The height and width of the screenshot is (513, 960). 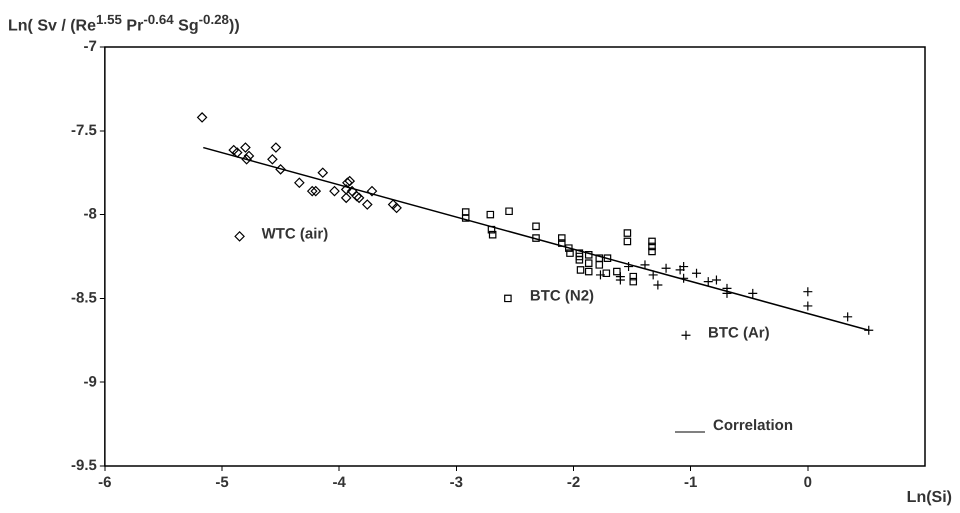 What do you see at coordinates (739, 333) in the screenshot?
I see `series-label: BTC (Ar)` at bounding box center [739, 333].